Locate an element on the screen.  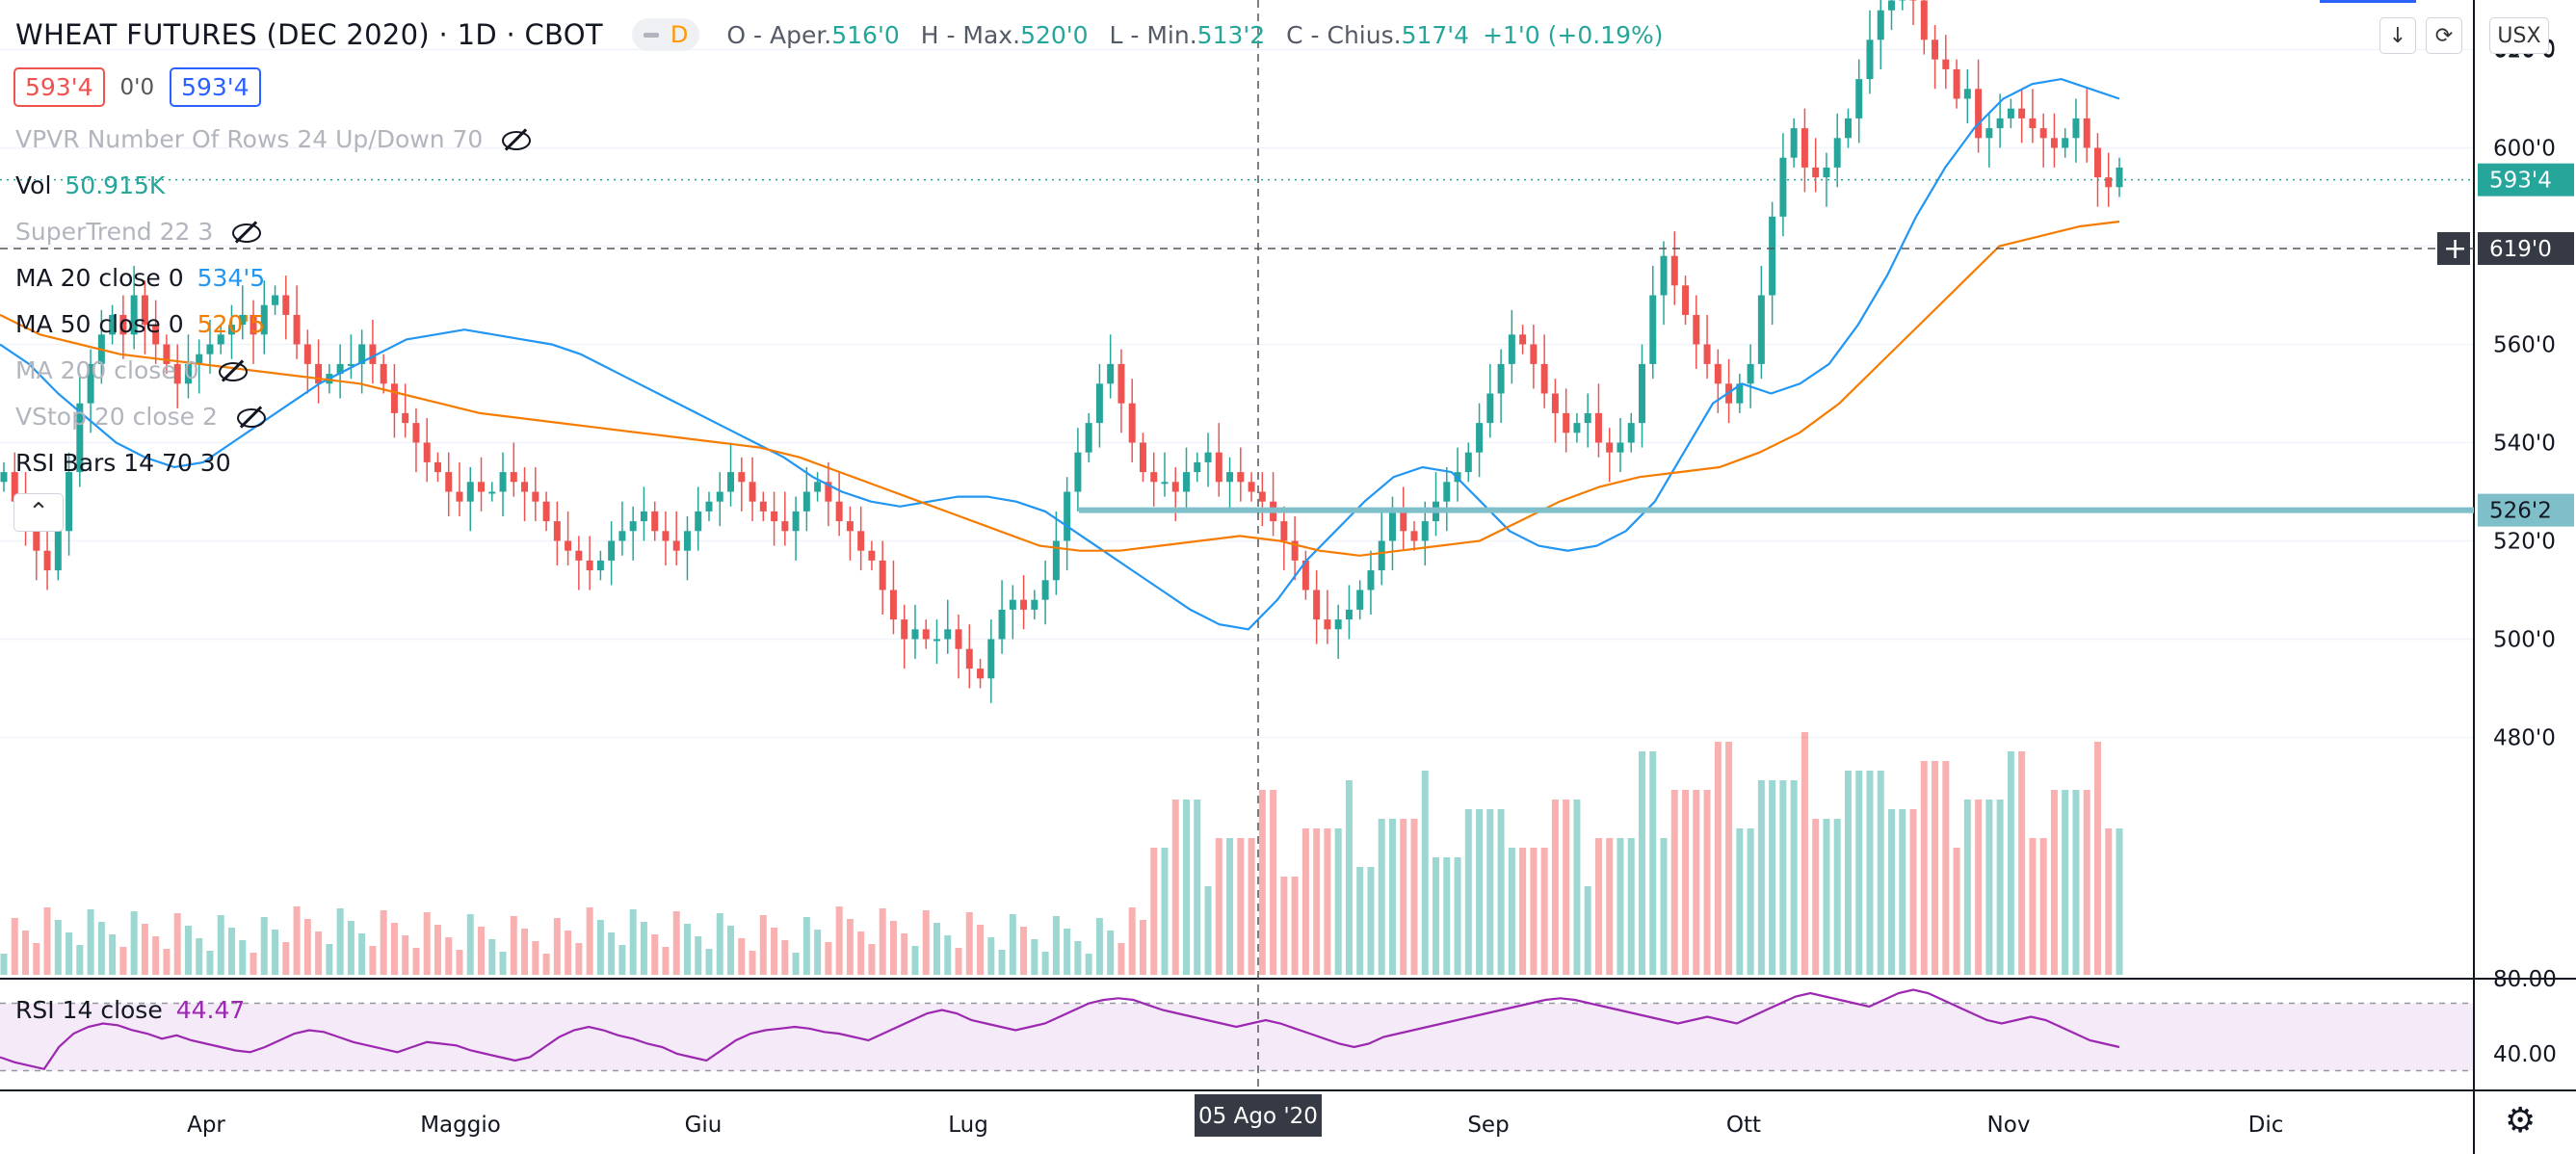
ma50-value: 520'5 is located at coordinates (231, 324).